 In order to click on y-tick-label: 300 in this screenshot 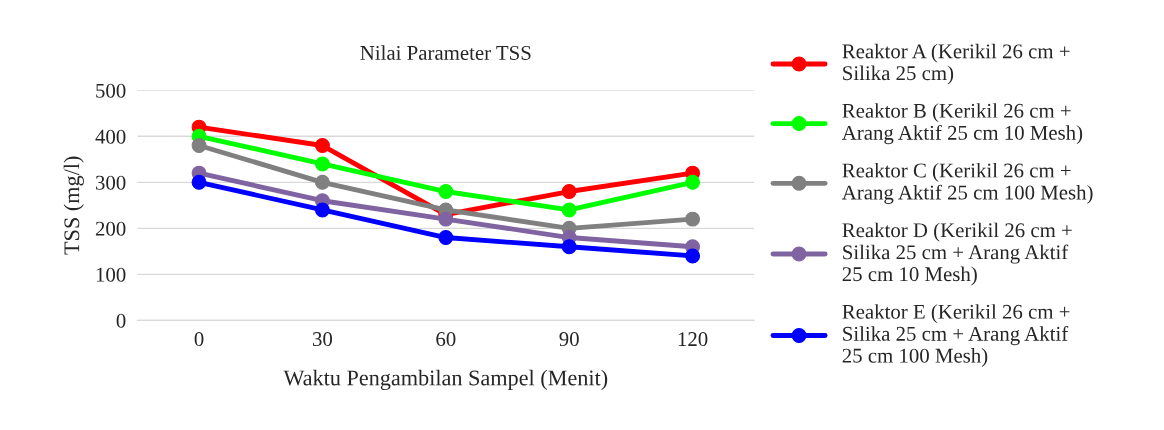, I will do `click(110, 182)`.